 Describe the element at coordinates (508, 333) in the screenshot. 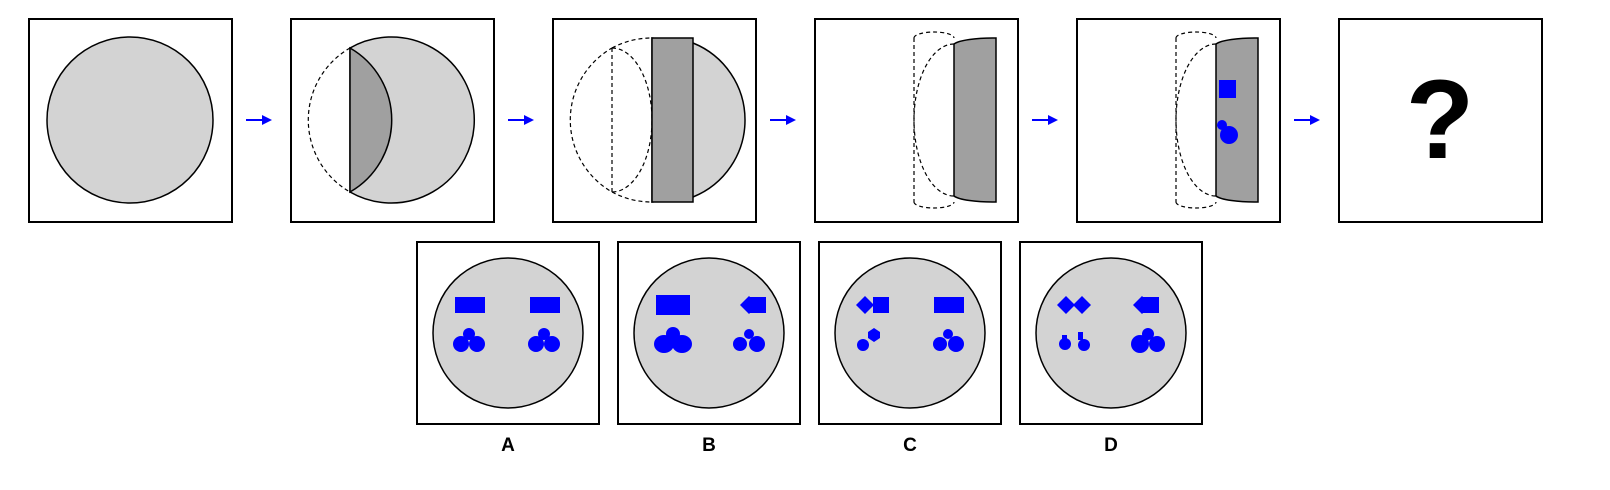

I see `option-a-paper` at that location.